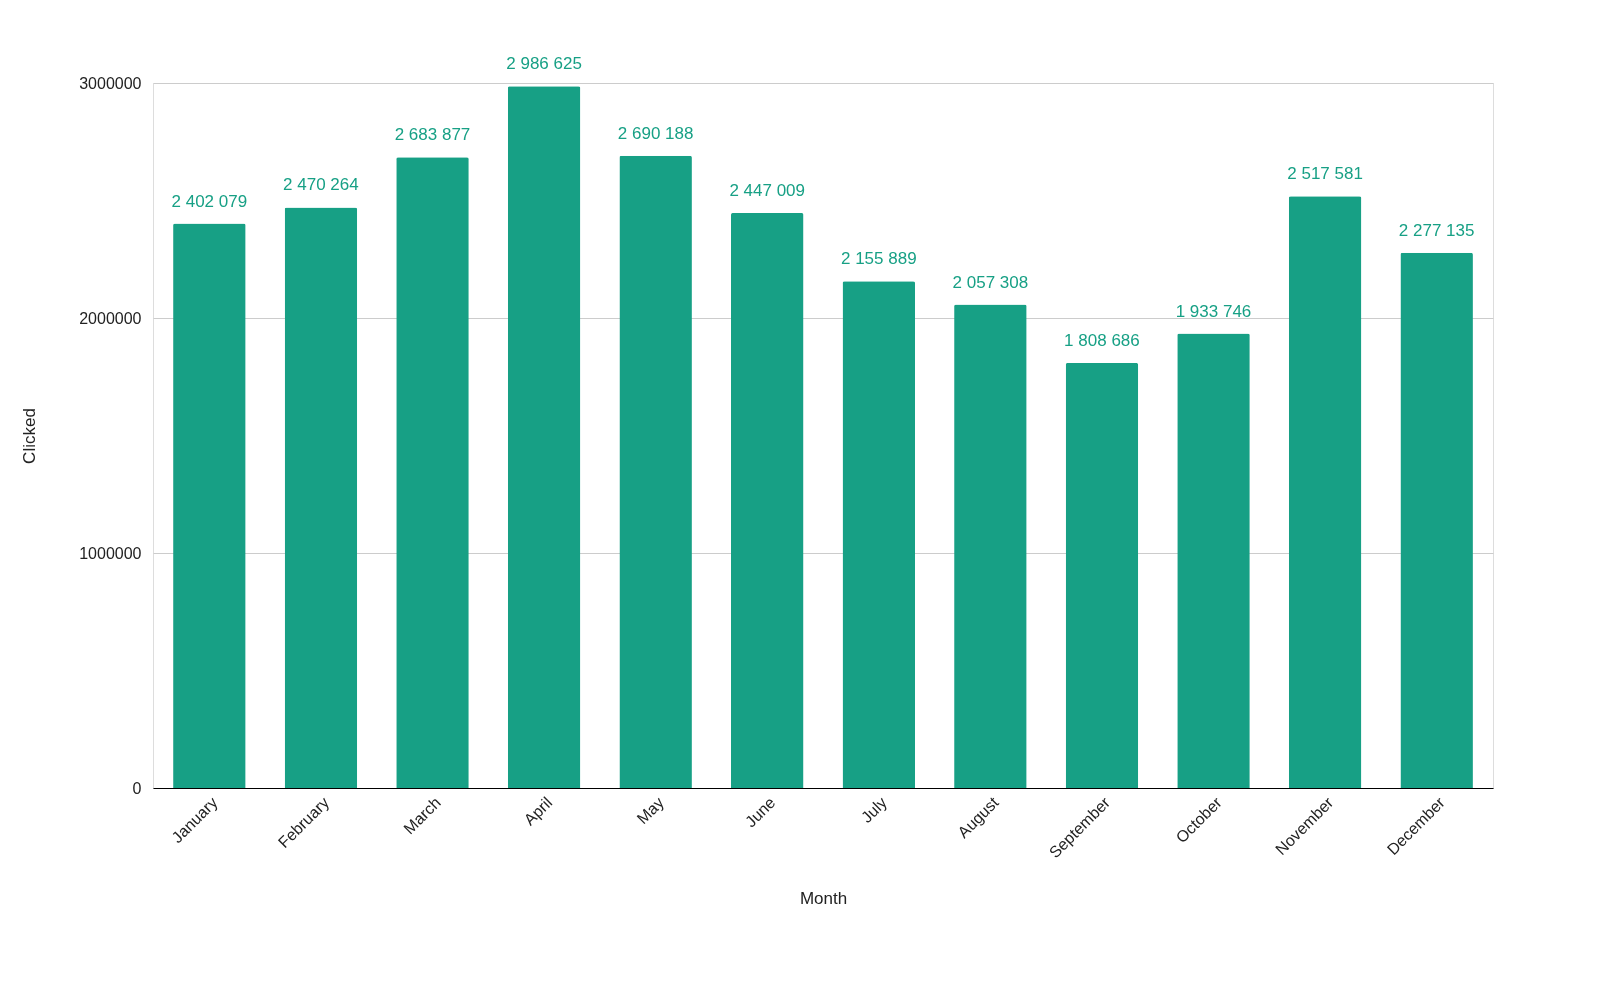  I want to click on data-label: 2 402 079, so click(209, 201).